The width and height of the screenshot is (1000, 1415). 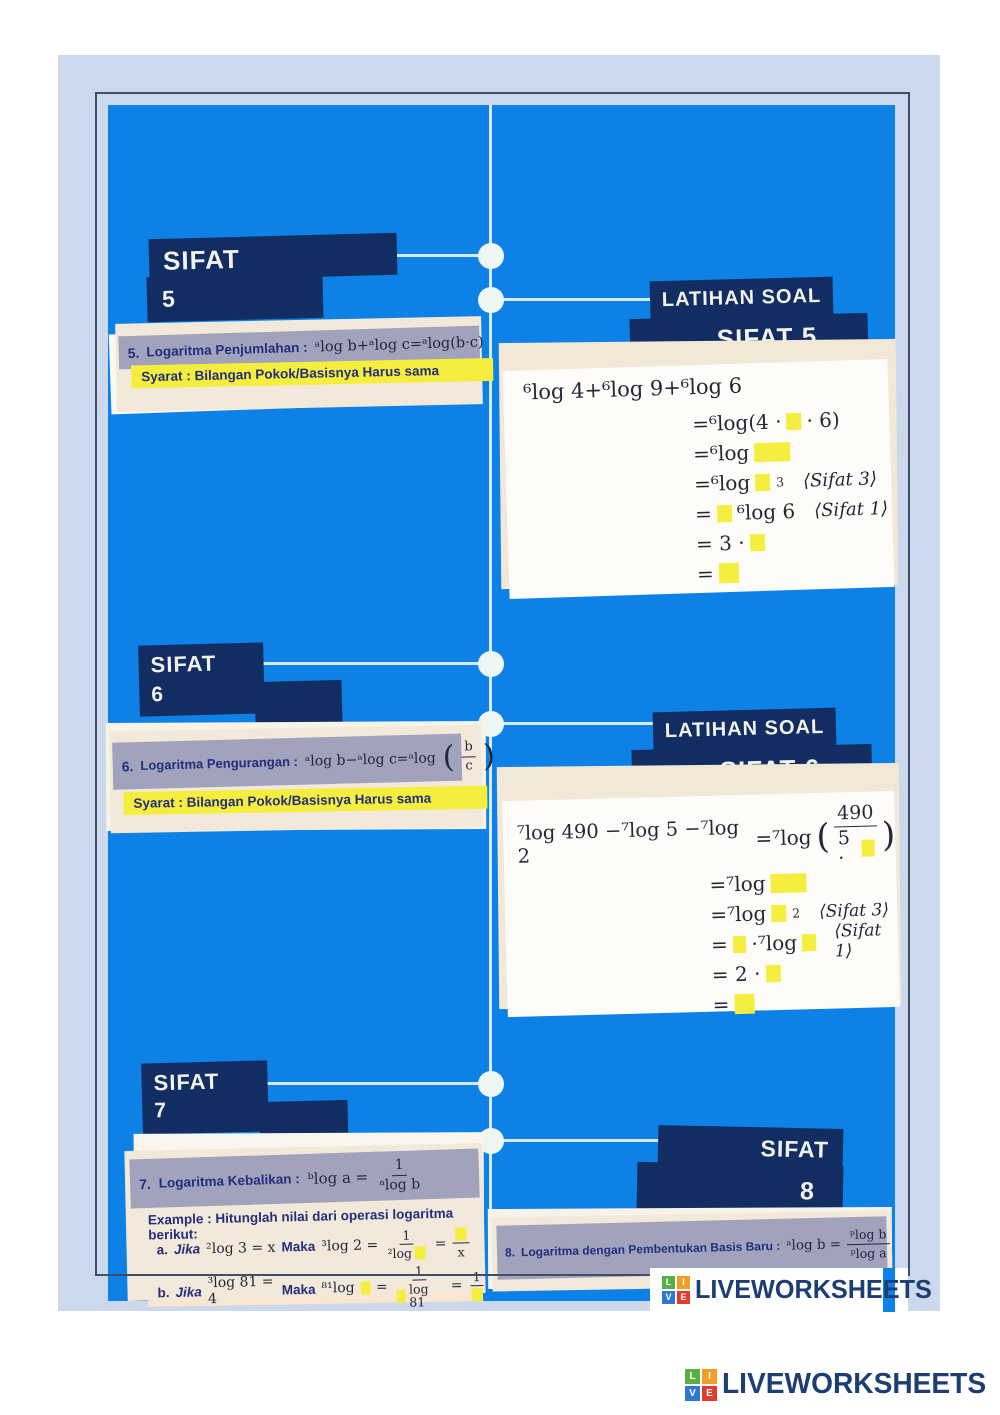 I want to click on rule6-formula-pre: ᵃlog b−ᵃlog c=ᵃlog, so click(x=370, y=759).